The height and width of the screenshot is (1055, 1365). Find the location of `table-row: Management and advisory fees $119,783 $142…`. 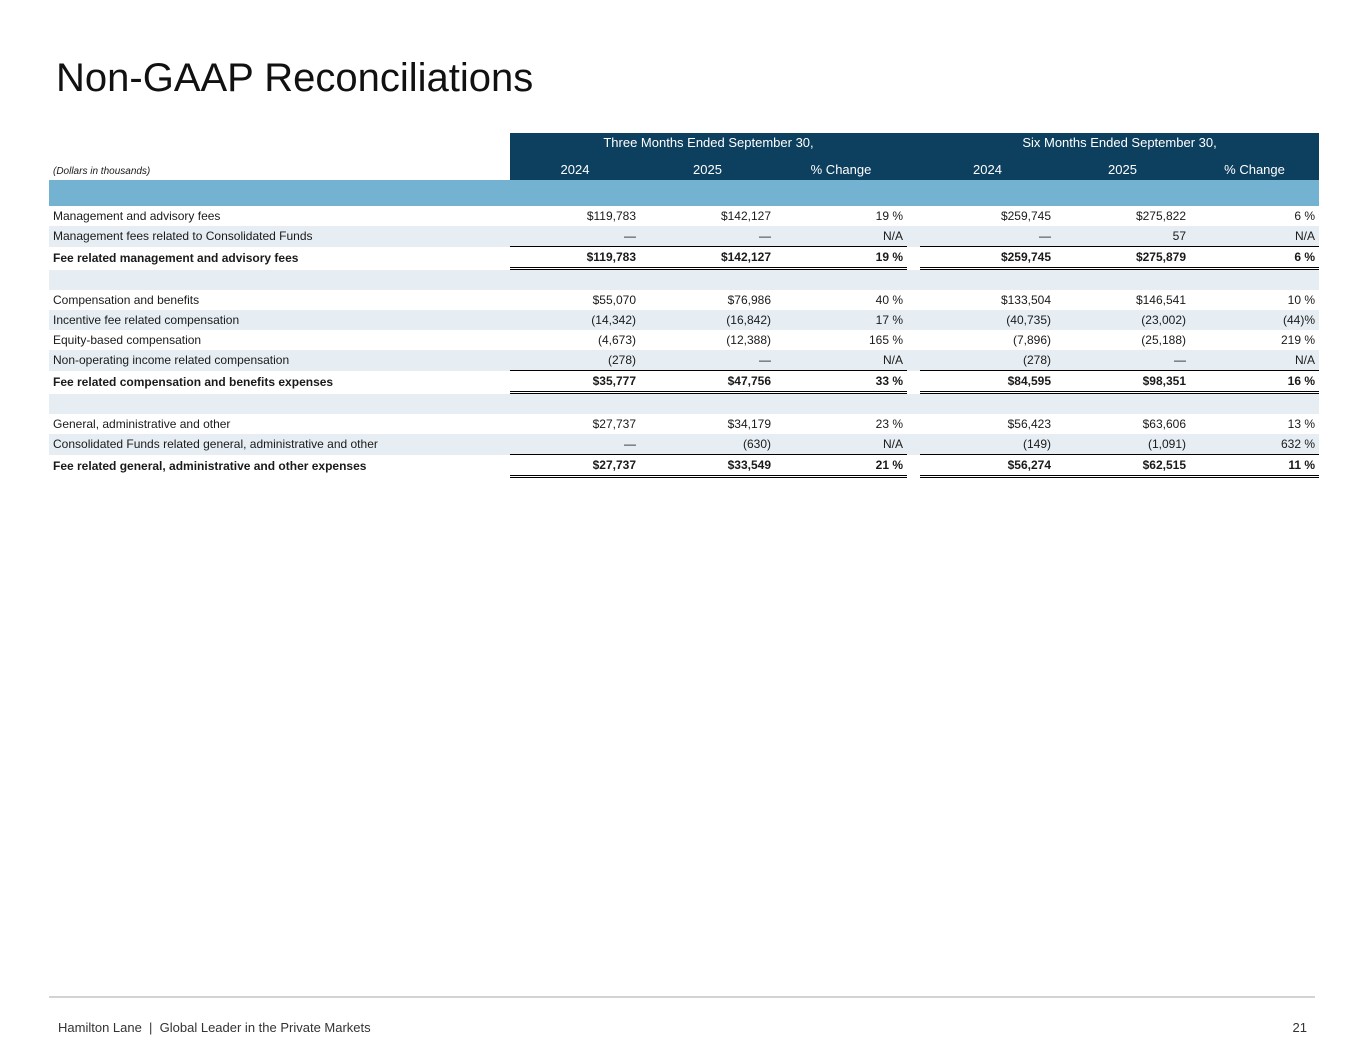

table-row: Management and advisory fees $119,783 $142… is located at coordinates (684, 216).